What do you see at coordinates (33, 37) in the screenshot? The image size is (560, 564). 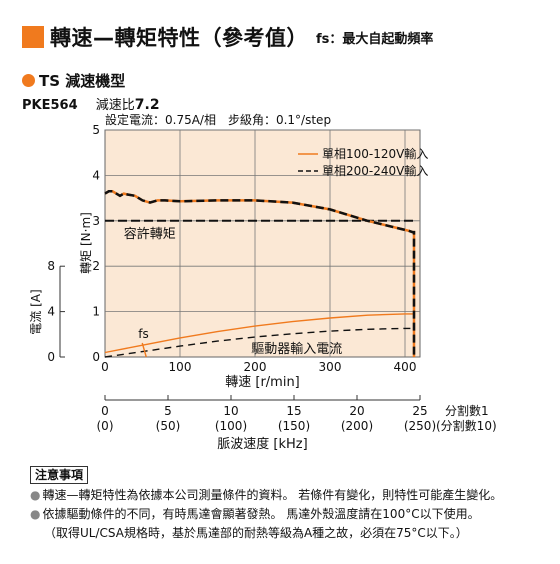 I see `orange-square-icon` at bounding box center [33, 37].